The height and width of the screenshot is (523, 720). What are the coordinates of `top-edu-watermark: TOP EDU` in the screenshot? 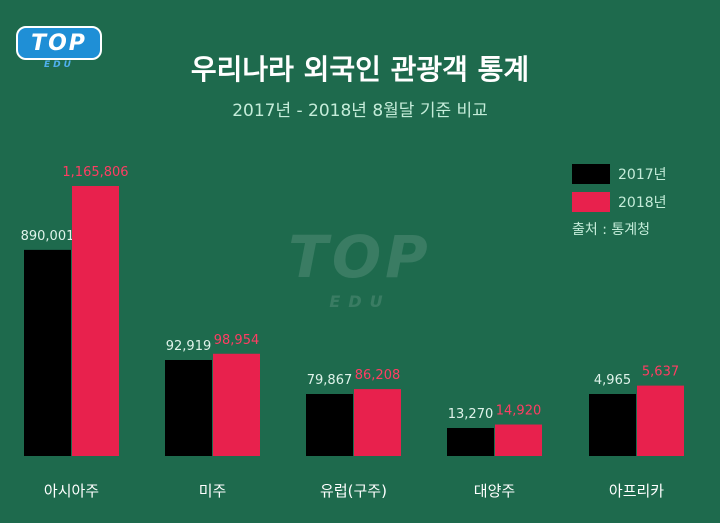 It's located at (360, 267).